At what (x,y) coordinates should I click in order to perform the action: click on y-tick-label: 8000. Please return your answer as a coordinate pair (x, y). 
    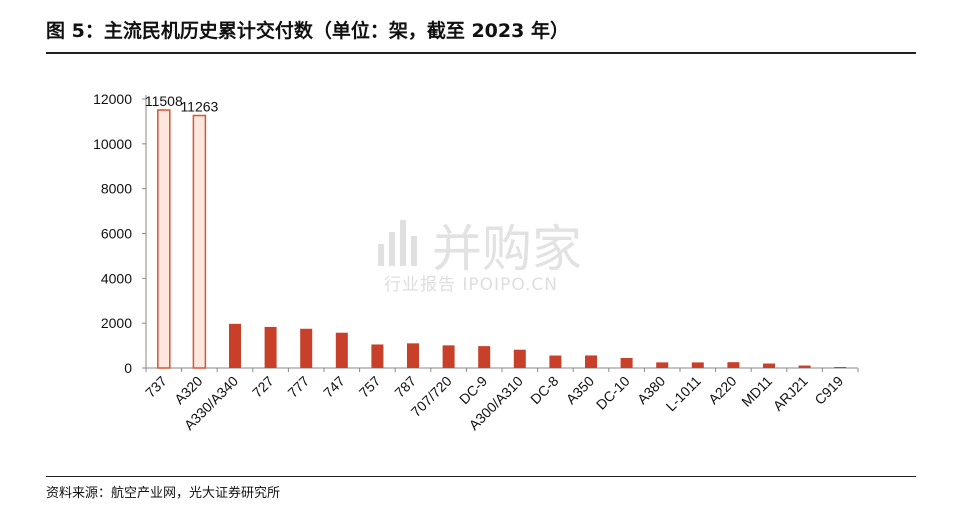
    Looking at the image, I should click on (116, 189).